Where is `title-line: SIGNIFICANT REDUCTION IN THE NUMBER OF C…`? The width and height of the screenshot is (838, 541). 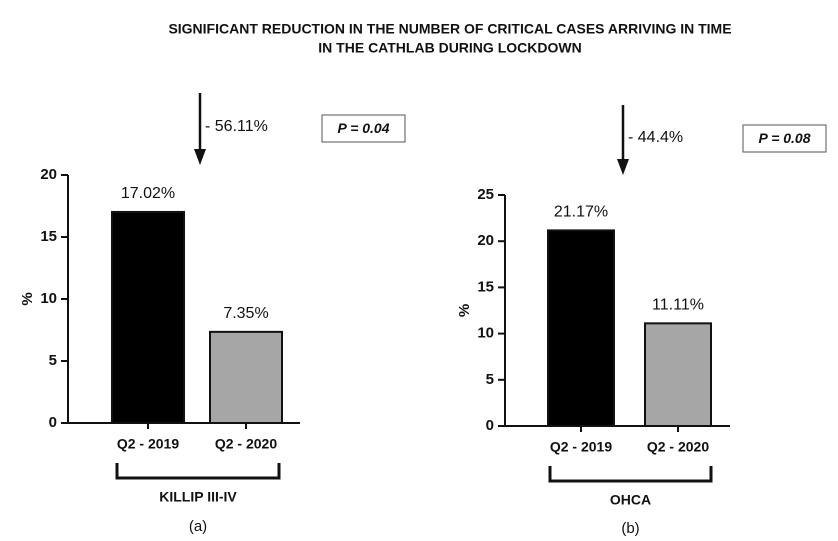 title-line: SIGNIFICANT REDUCTION IN THE NUMBER OF C… is located at coordinates (449, 29).